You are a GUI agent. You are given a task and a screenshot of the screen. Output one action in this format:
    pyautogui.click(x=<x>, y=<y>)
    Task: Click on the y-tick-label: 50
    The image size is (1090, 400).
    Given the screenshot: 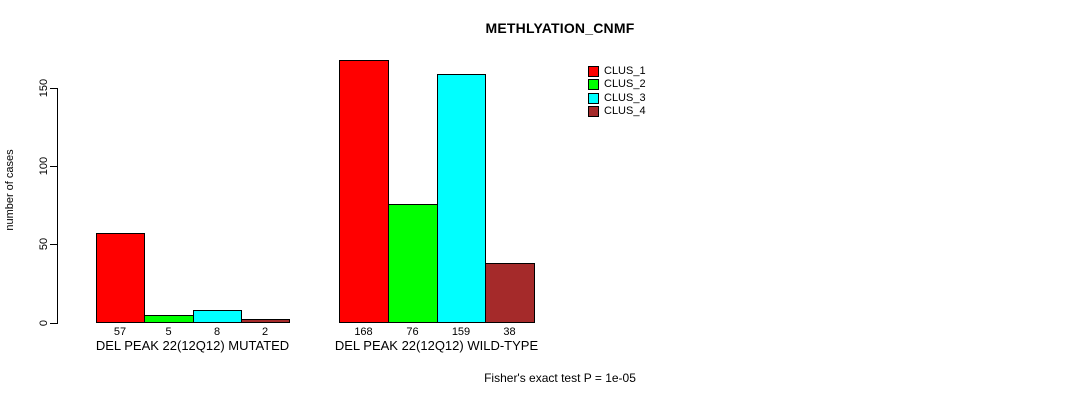 What is the action you would take?
    pyautogui.click(x=44, y=244)
    